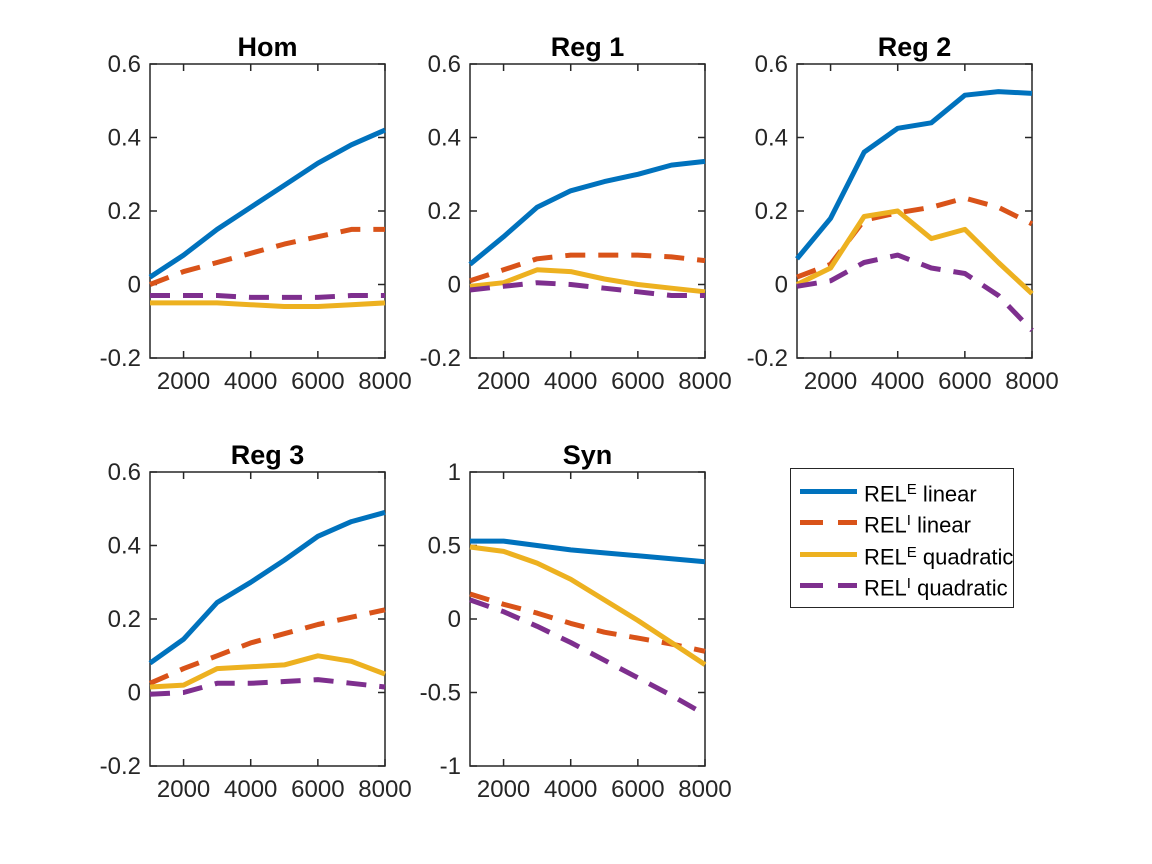 The height and width of the screenshot is (864, 1152). What do you see at coordinates (828, 523) in the screenshot?
I see `legend-line-sample-orange-dashed` at bounding box center [828, 523].